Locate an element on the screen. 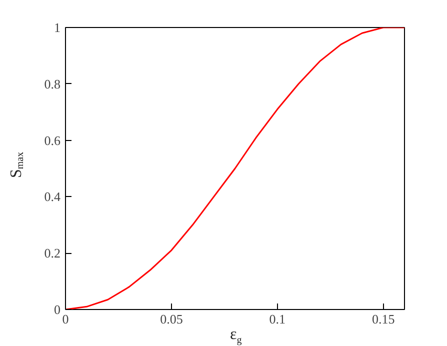 Image resolution: width=447 pixels, height=346 pixels. y-tick-label: 0.6 is located at coordinates (52, 140).